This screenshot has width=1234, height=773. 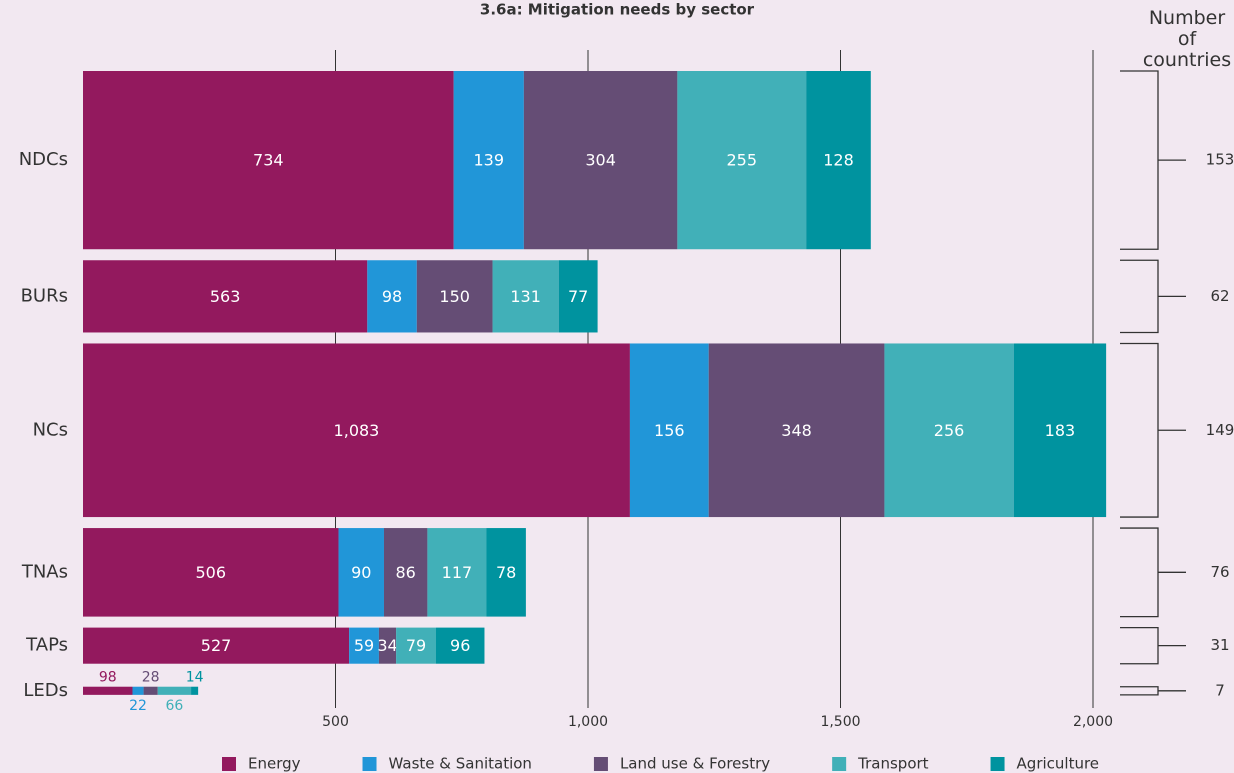 I want to click on count-label: 31, so click(x=1219, y=645).